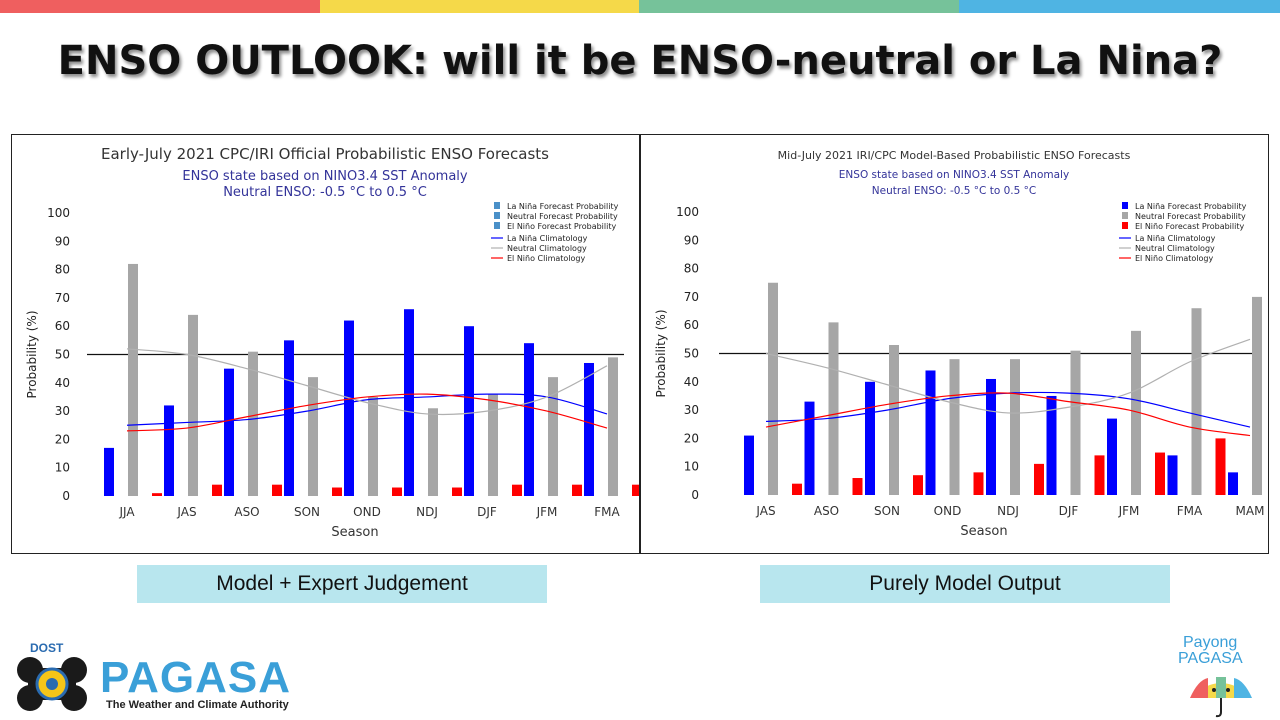  What do you see at coordinates (160, 6) in the screenshot?
I see `top-stripe-red` at bounding box center [160, 6].